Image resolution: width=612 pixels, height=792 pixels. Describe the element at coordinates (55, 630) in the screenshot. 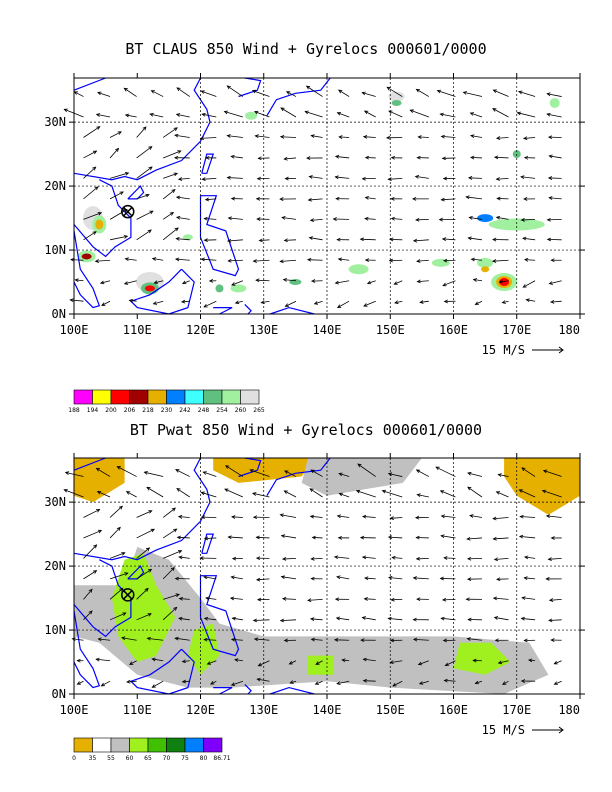

I see `y-tick-label: 10N` at that location.